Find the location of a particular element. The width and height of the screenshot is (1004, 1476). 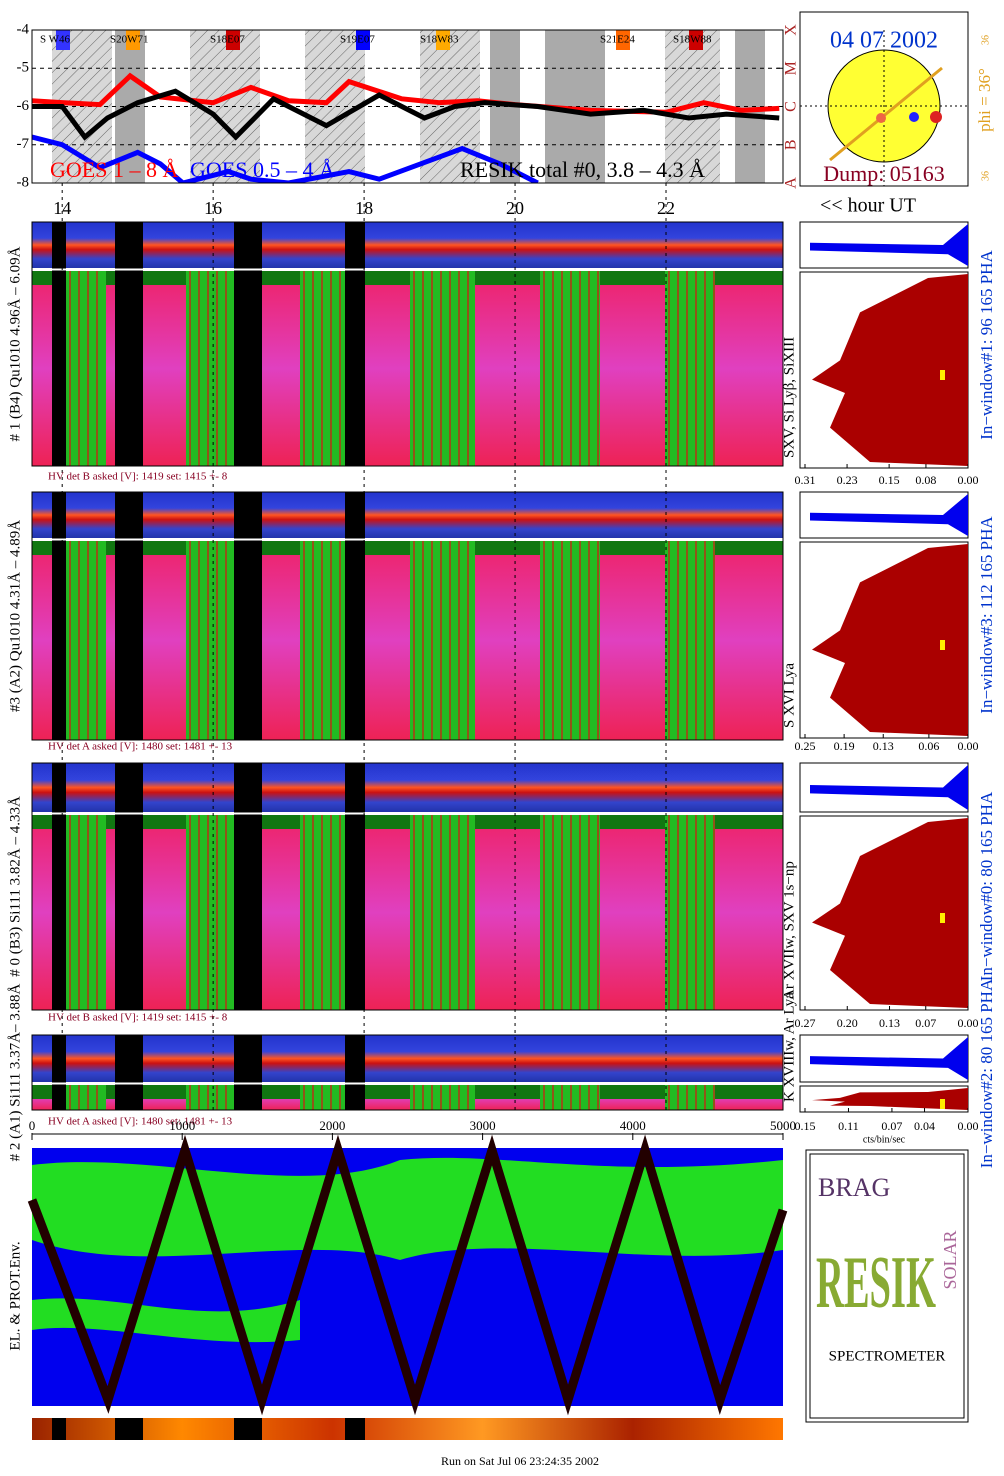

region-label: S19E07 is located at coordinates (357, 40).